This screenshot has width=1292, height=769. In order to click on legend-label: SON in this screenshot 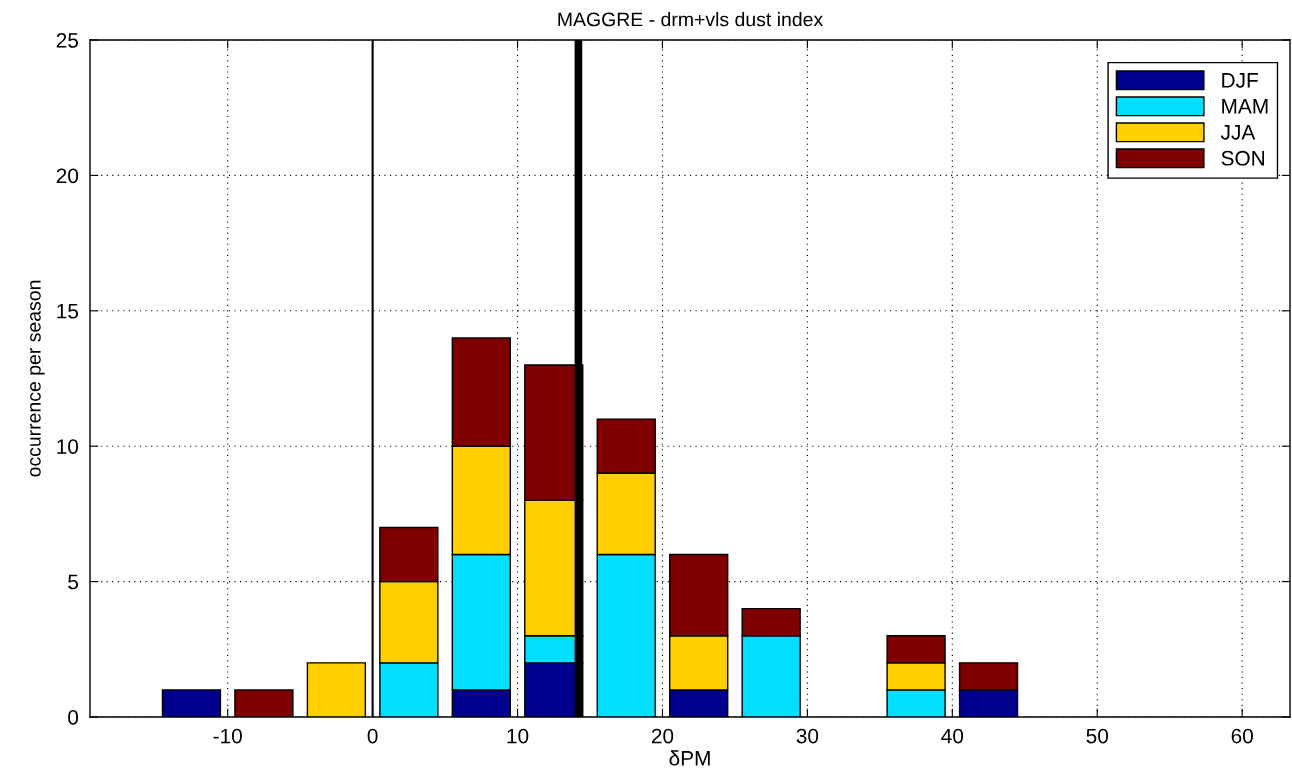, I will do `click(1243, 158)`.